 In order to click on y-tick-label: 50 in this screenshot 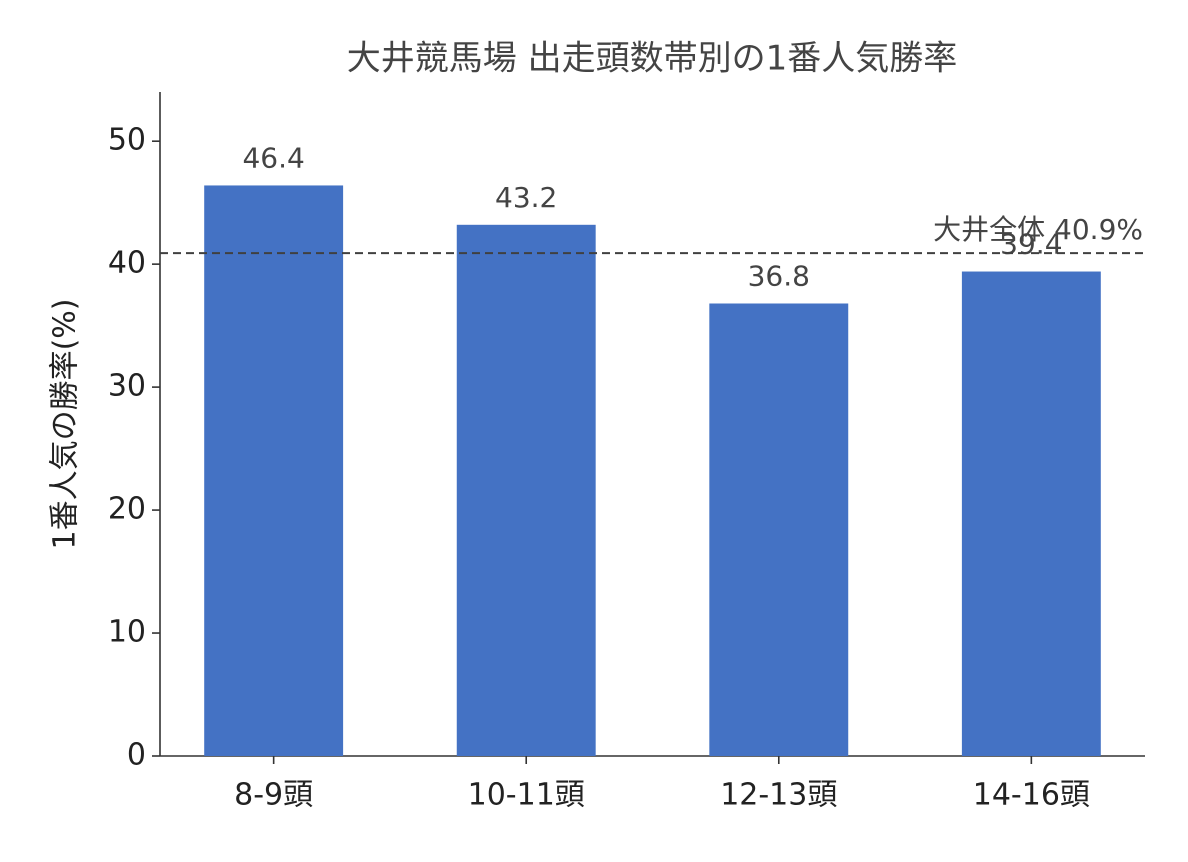, I will do `click(127, 140)`.